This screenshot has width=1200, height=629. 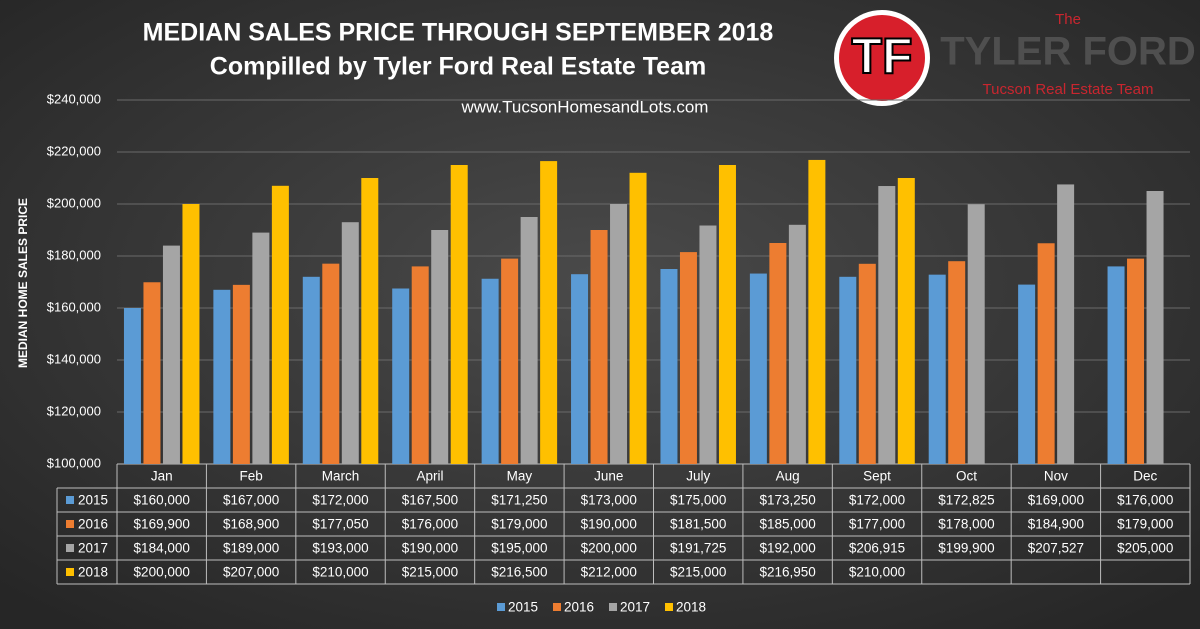 What do you see at coordinates (579, 607) in the screenshot?
I see `legend-label: 2016` at bounding box center [579, 607].